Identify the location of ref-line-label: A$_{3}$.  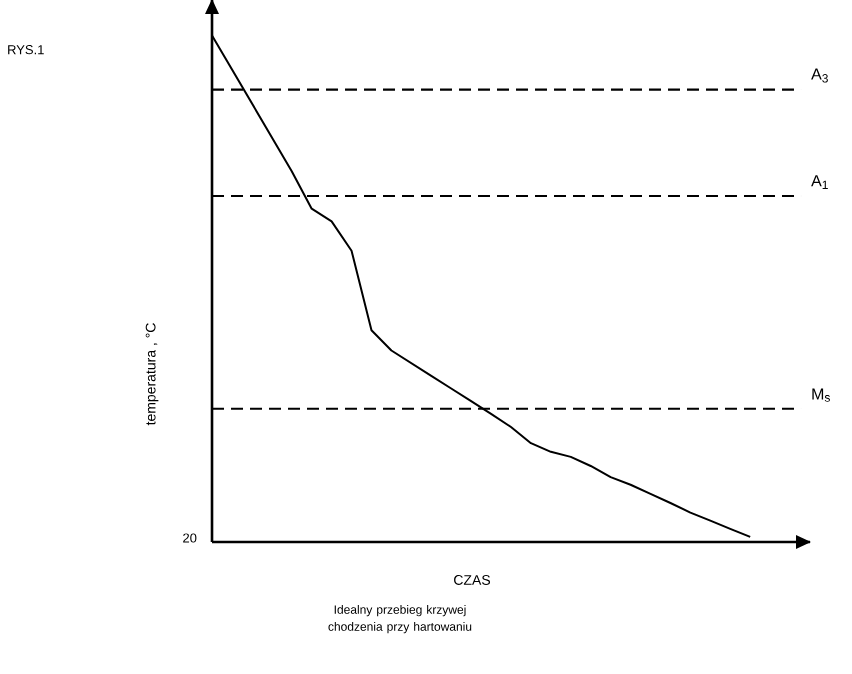
(819, 75).